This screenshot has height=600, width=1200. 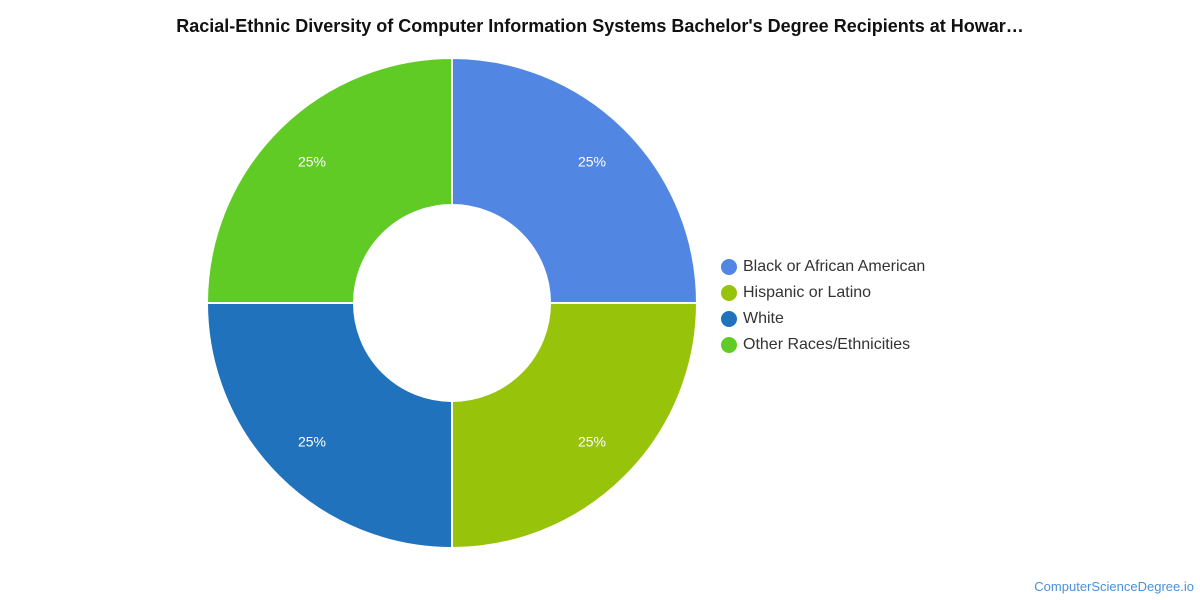 I want to click on slice-white, so click(x=329, y=426).